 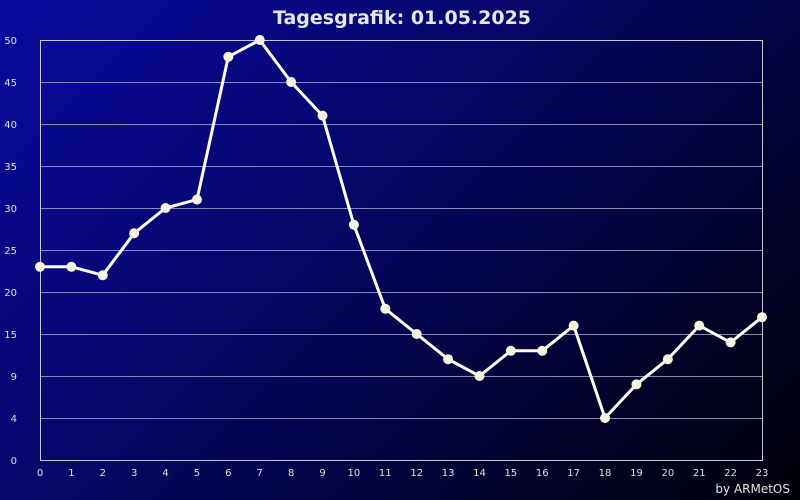 What do you see at coordinates (573, 473) in the screenshot?
I see `x-tick-label: 17` at bounding box center [573, 473].